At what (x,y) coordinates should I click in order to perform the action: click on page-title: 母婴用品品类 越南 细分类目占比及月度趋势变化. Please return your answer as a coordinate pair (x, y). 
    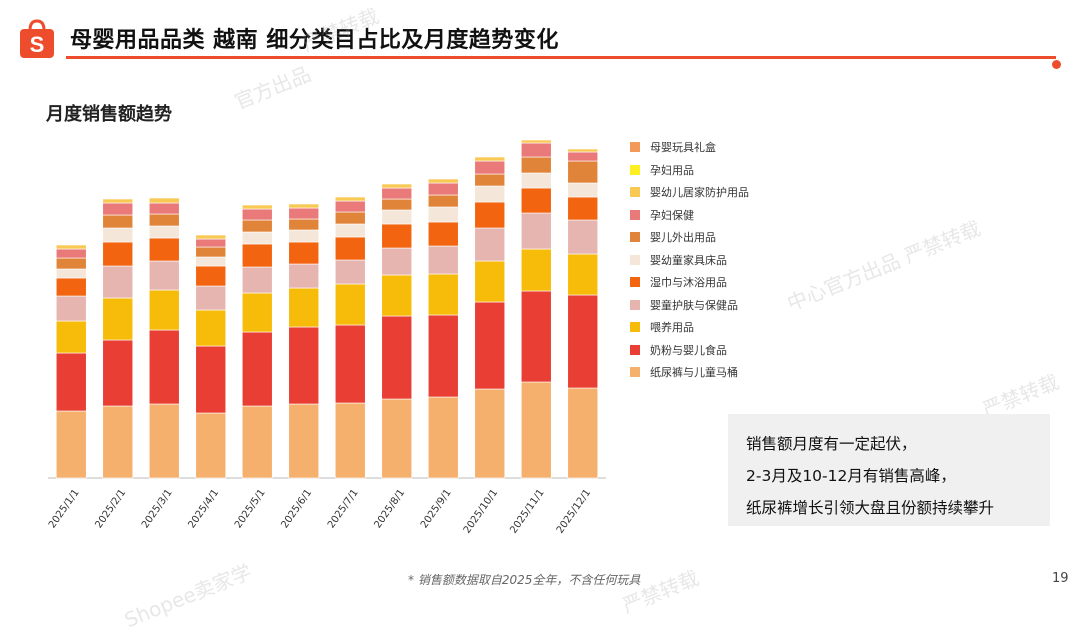
    Looking at the image, I should click on (314, 40).